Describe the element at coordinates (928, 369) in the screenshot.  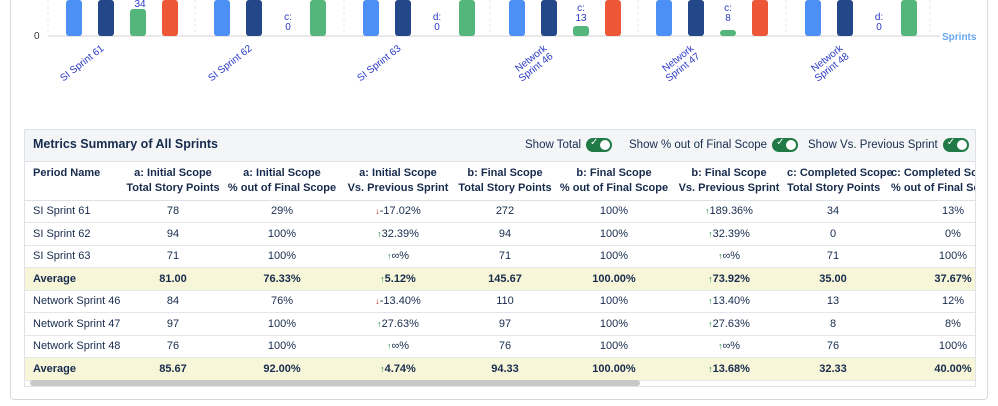
I see `table-cell: 40.00%` at that location.